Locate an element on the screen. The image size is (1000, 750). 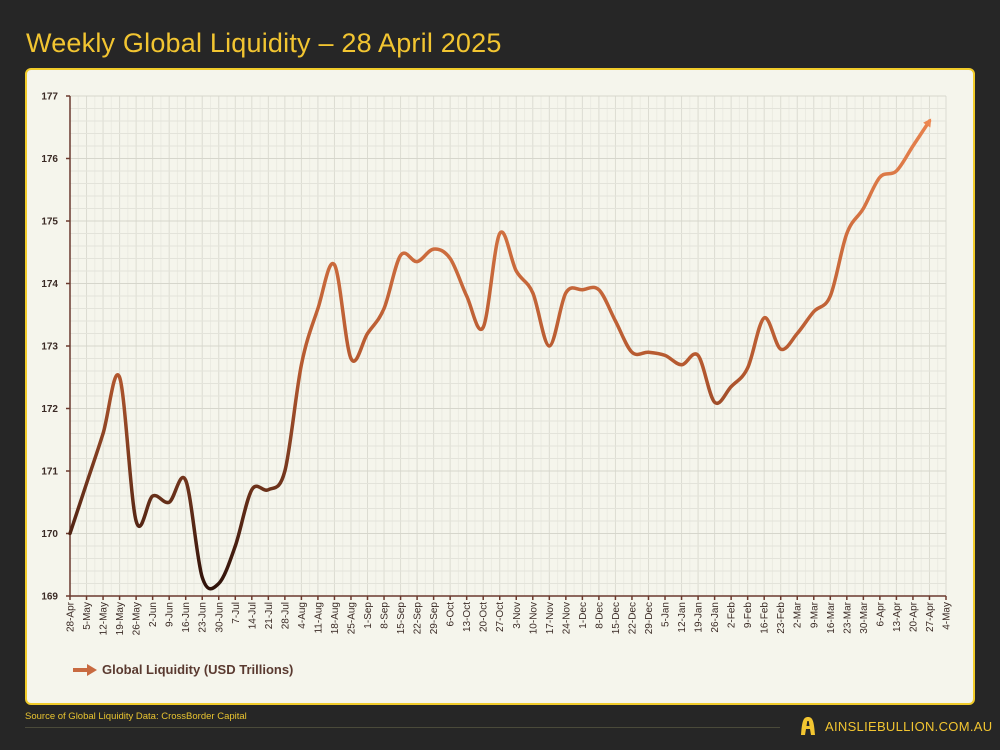
x-tick-label: 28-Apr is located at coordinates (71, 616).